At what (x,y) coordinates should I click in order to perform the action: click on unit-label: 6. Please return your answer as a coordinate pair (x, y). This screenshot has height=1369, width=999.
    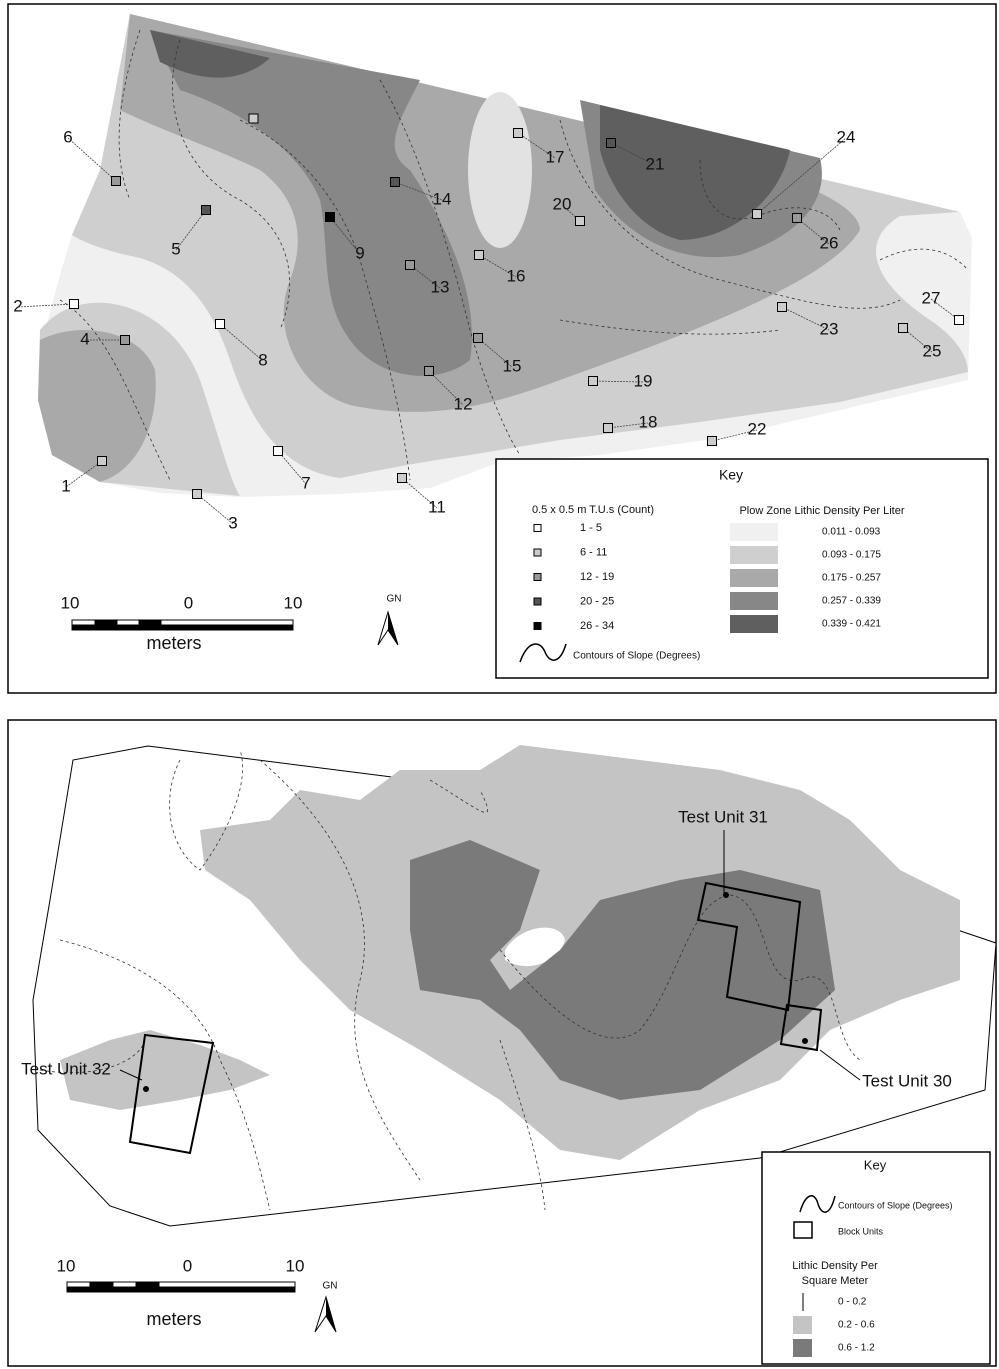
    Looking at the image, I should click on (67, 136).